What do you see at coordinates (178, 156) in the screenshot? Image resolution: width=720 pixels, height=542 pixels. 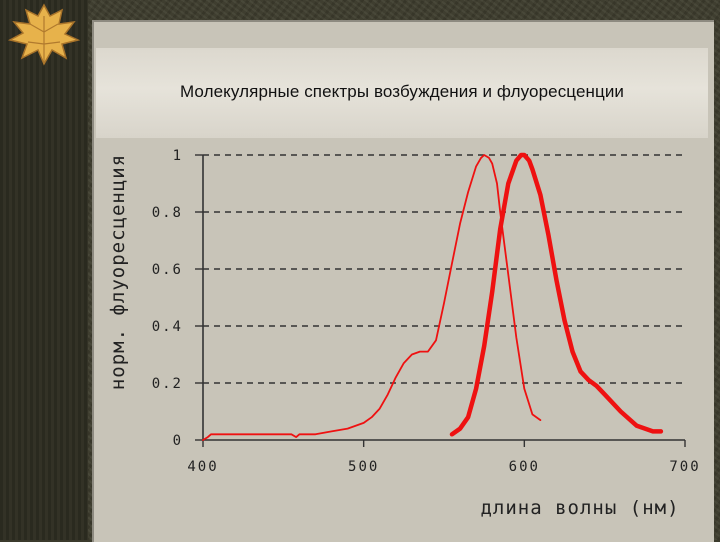 I see `y-tick-label-5: 1` at bounding box center [178, 156].